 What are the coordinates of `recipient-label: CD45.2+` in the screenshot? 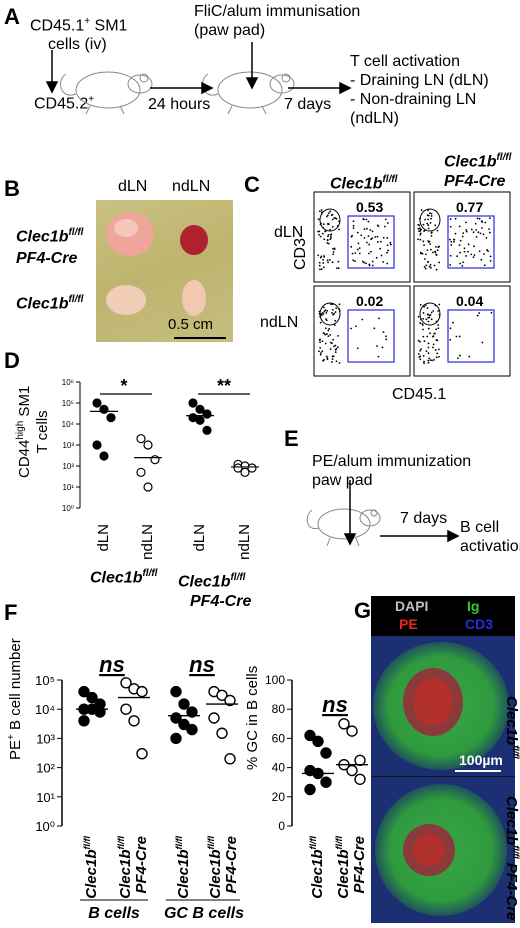 It's located at (64, 103).